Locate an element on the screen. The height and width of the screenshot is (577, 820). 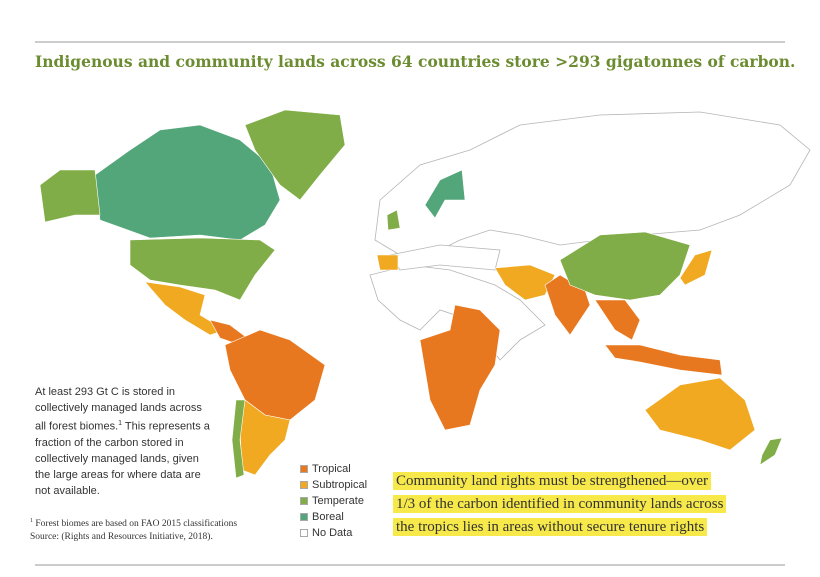
legend-label: Subtropical is located at coordinates (340, 485).